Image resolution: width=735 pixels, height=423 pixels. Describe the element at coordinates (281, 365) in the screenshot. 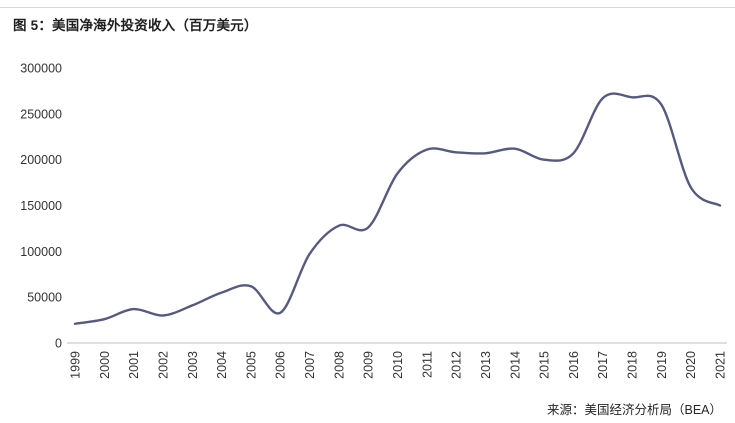

I see `x-axis-tick-label: 2006` at that location.